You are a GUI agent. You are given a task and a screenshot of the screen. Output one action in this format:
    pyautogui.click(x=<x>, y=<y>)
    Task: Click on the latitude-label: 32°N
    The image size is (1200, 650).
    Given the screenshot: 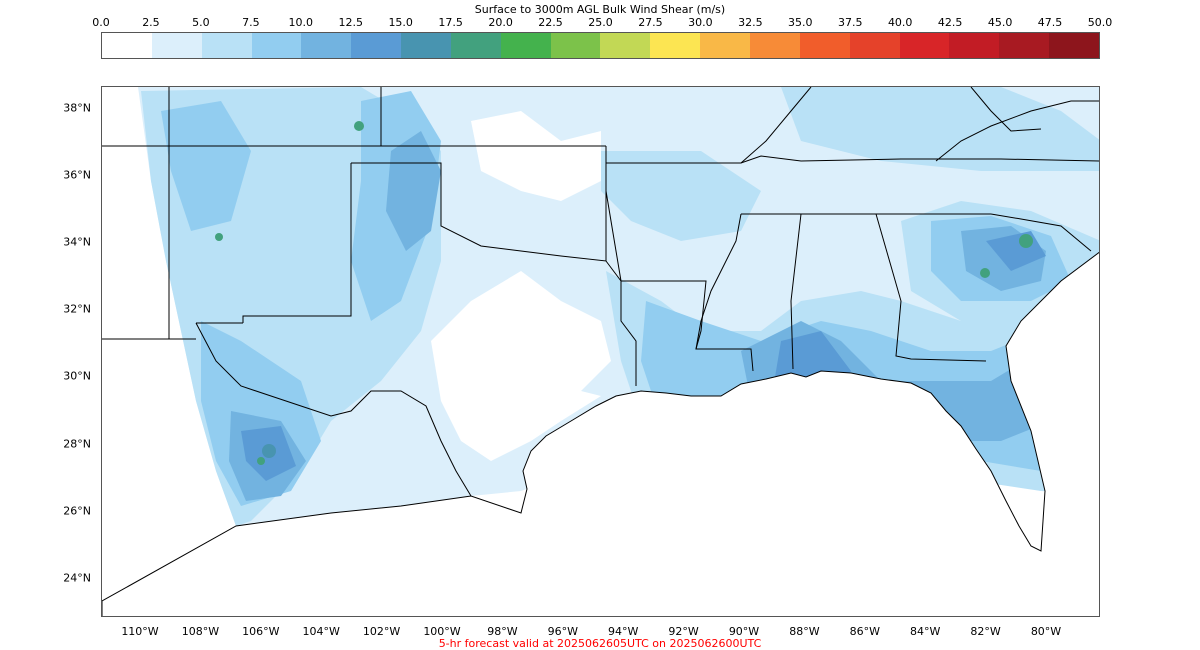 What is the action you would take?
    pyautogui.click(x=77, y=309)
    